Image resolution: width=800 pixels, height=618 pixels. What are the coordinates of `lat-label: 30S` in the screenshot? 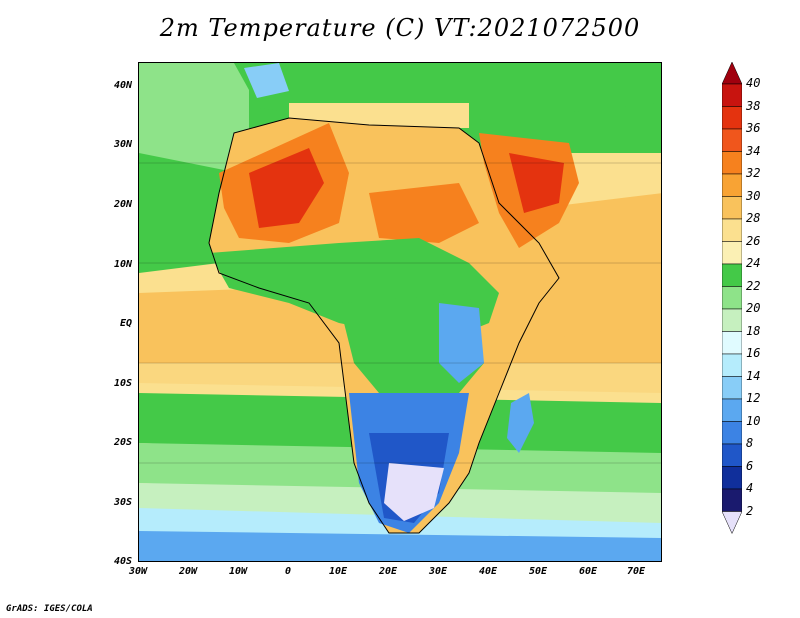 It's located at (122, 502).